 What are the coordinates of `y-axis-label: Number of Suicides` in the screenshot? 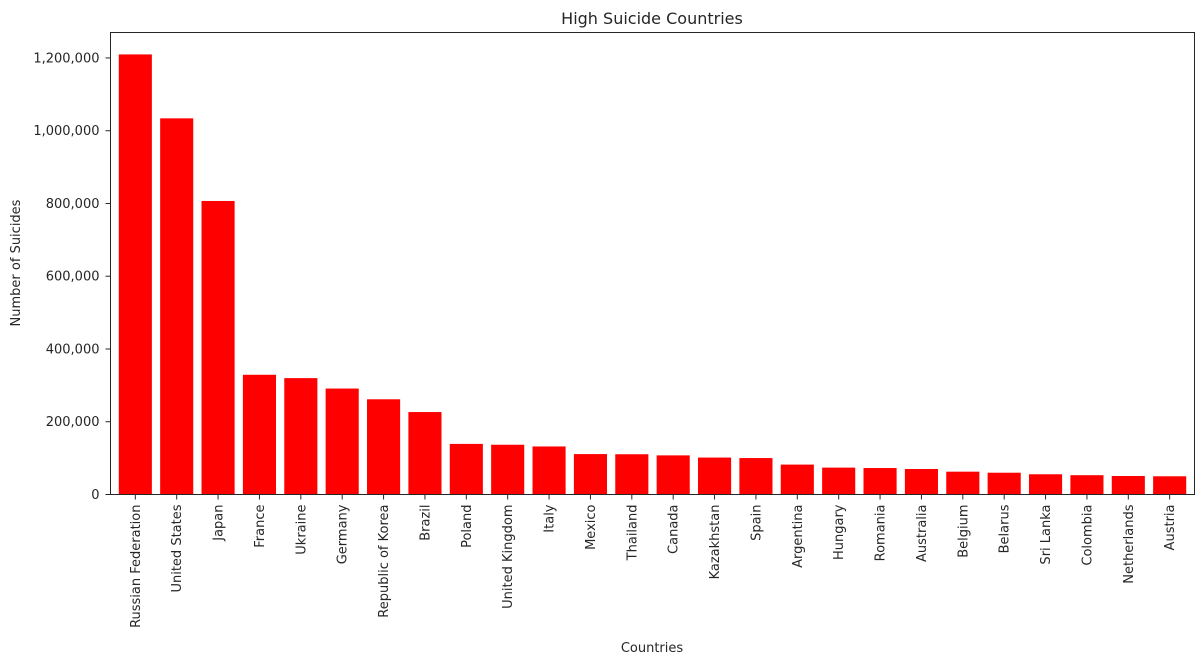 It's located at (16, 262).